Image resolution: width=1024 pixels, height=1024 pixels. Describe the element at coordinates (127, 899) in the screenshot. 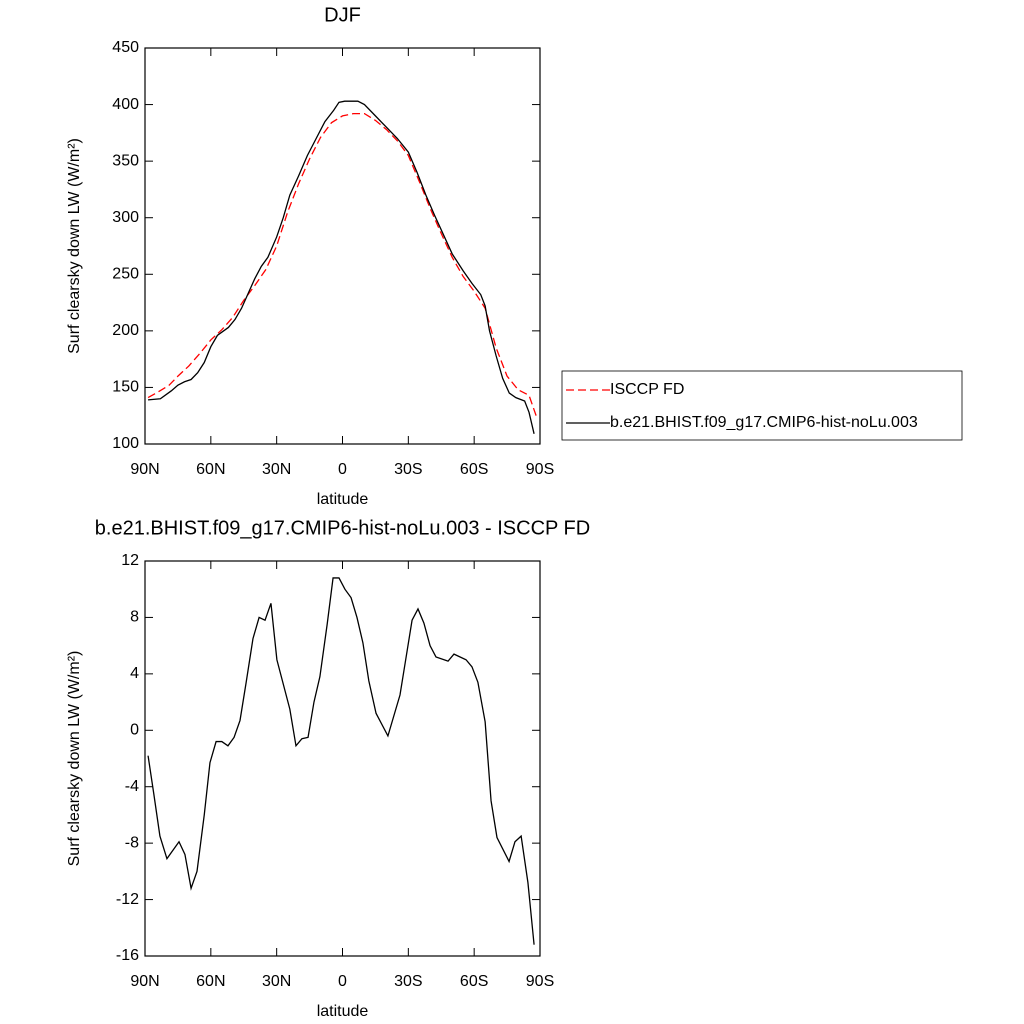

I see `y-tick-label: -12` at that location.